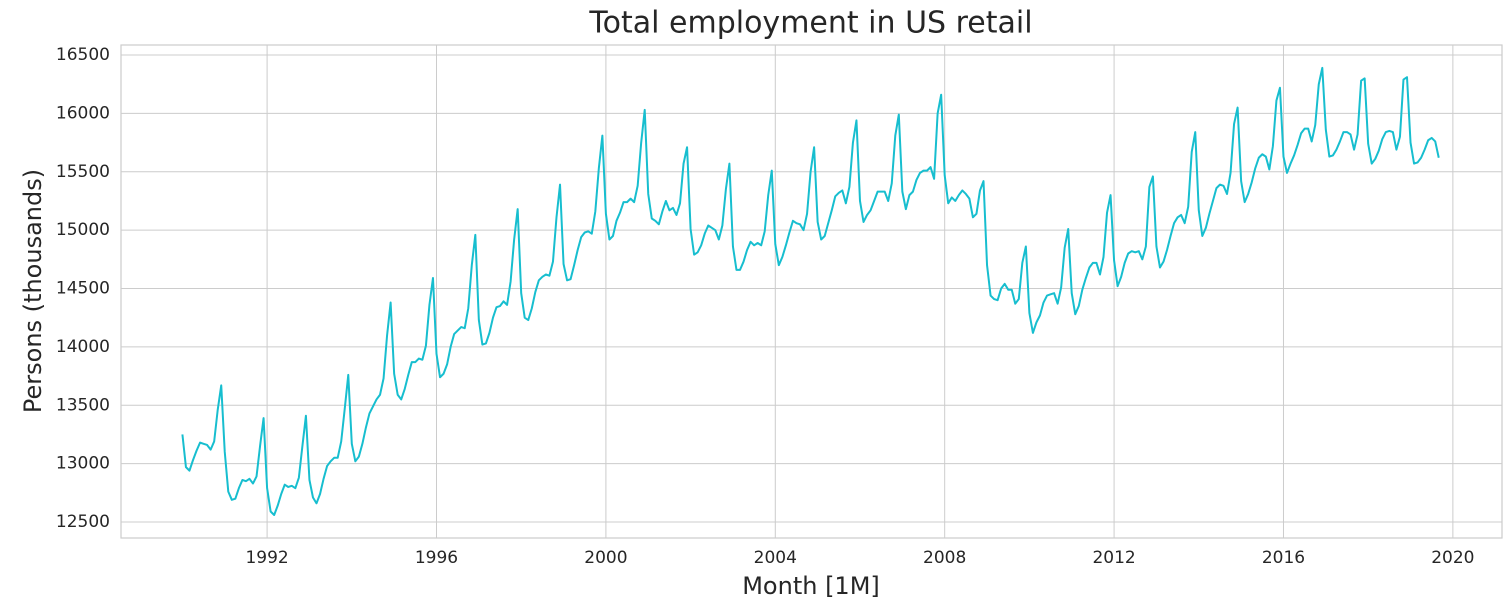  What do you see at coordinates (83, 464) in the screenshot?
I see `y-tick-label: 13000` at bounding box center [83, 464].